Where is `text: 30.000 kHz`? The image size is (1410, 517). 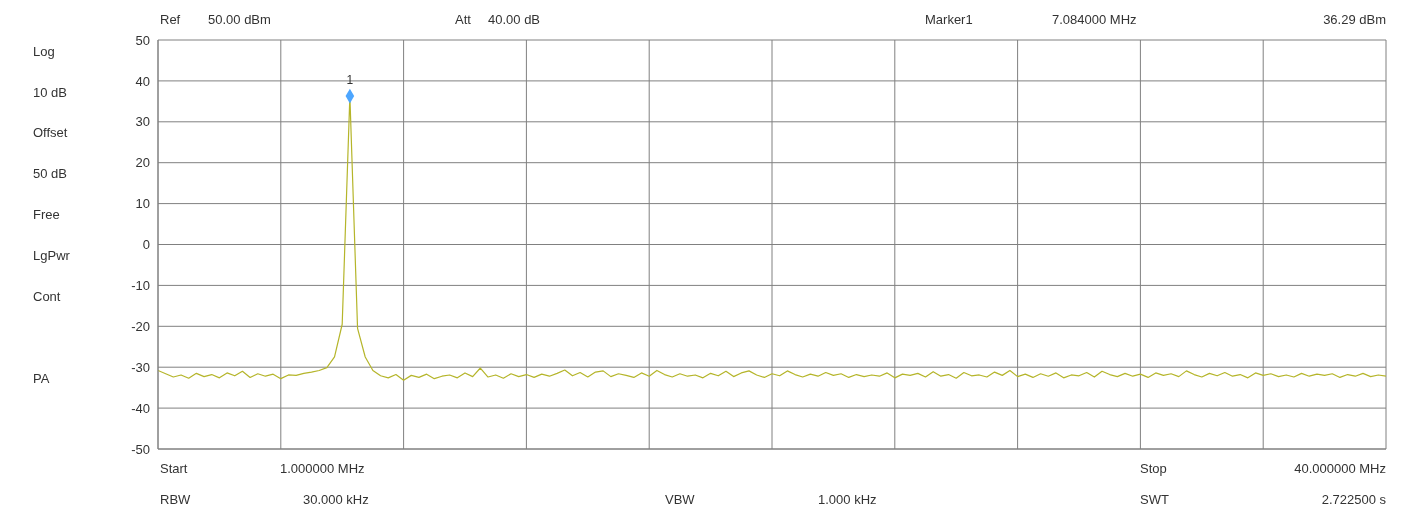
text: 30.000 kHz is located at coordinates (336, 499).